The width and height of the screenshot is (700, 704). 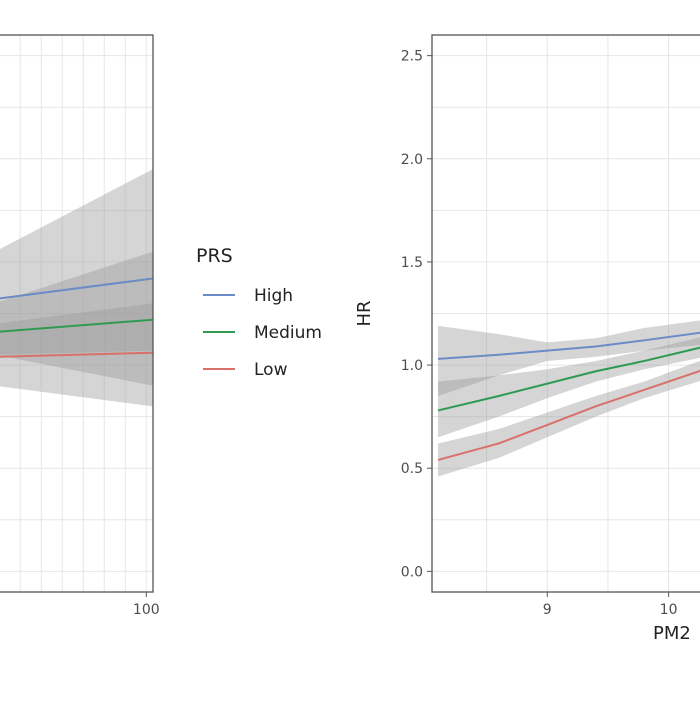 What do you see at coordinates (214, 256) in the screenshot?
I see `legend-title: PRS` at bounding box center [214, 256].